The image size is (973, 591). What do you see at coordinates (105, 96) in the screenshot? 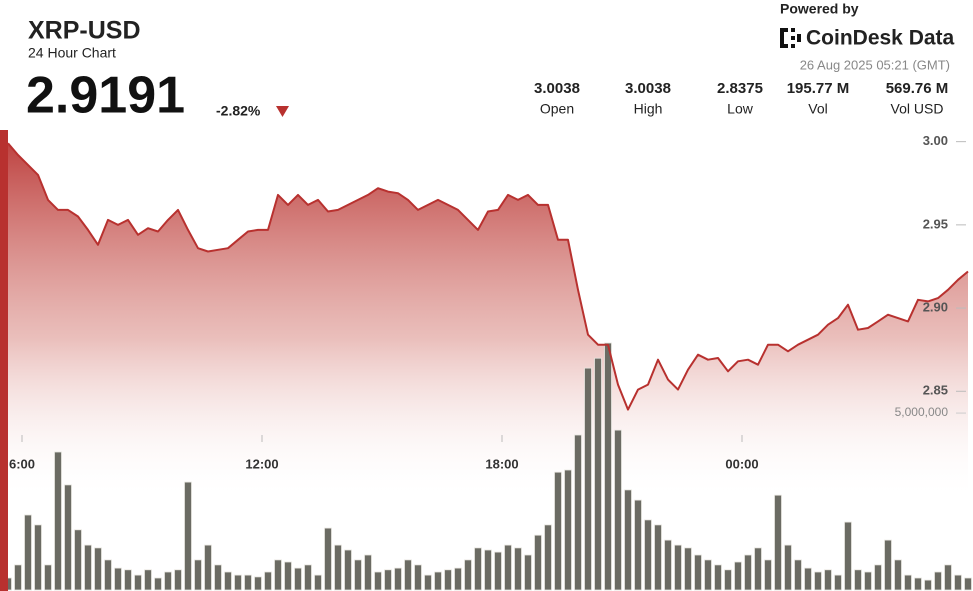
I see `price: 2.9191` at bounding box center [105, 96].